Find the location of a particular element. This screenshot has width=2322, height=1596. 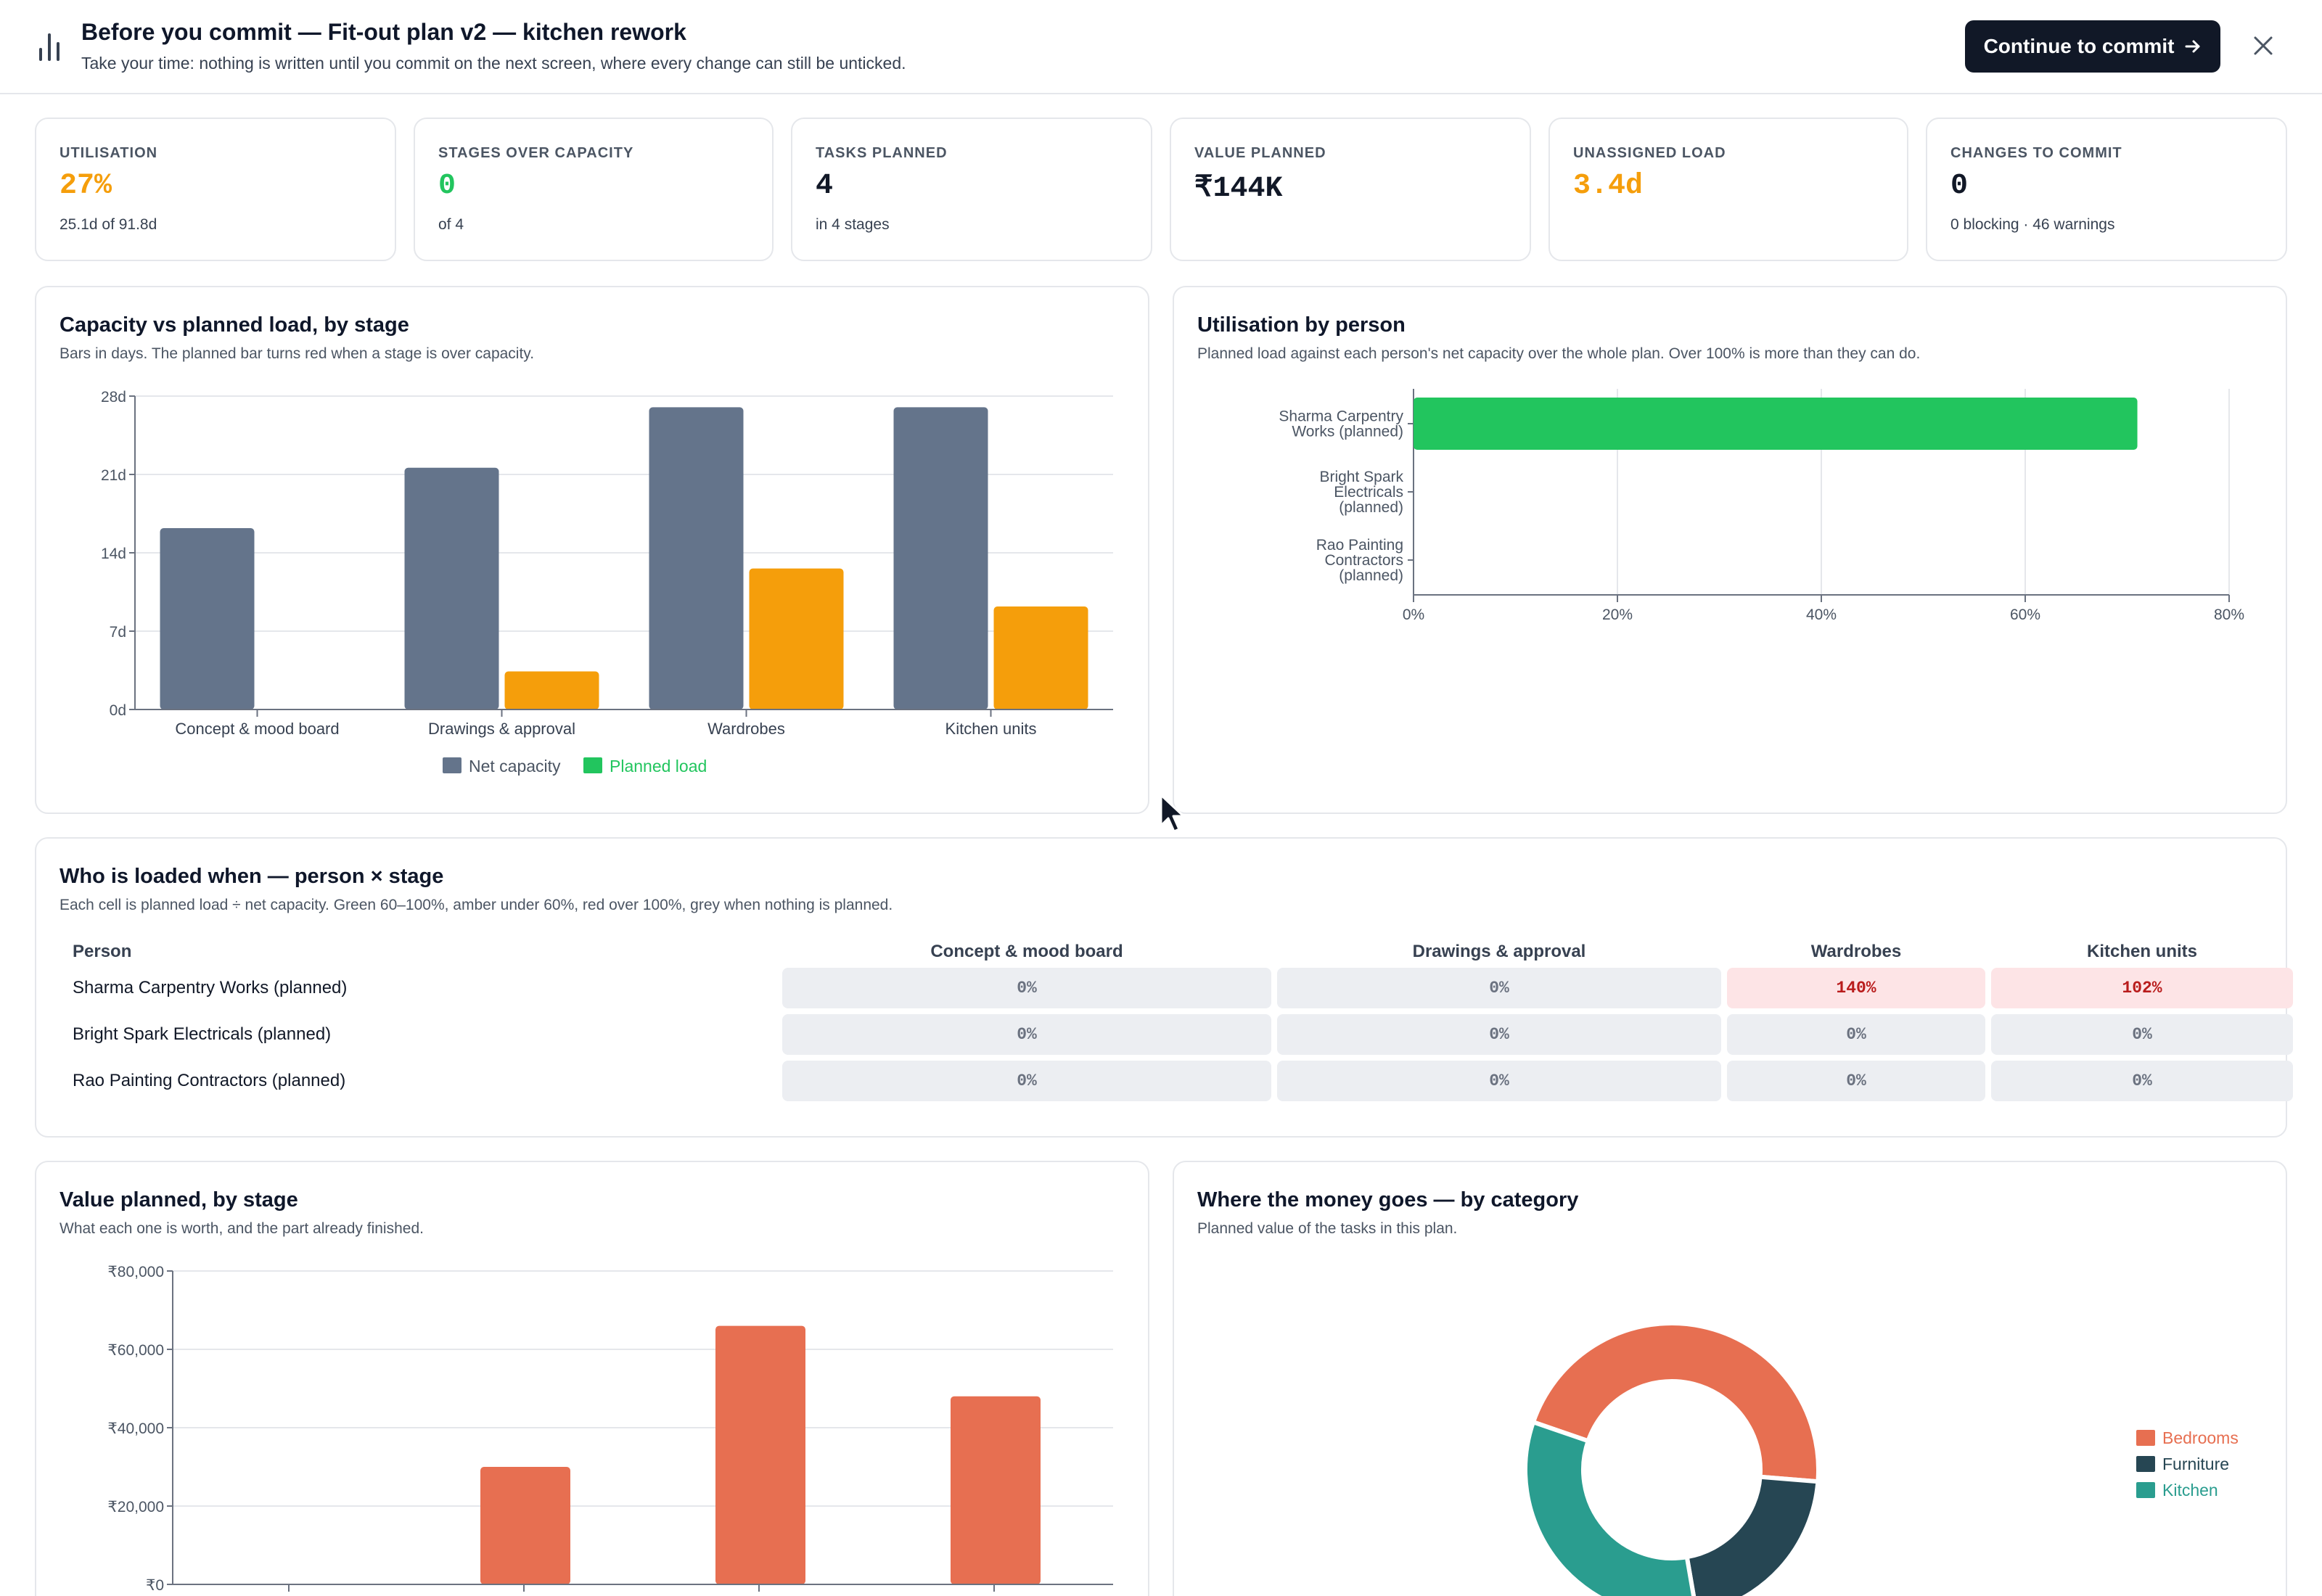

y-tick-label: Works (planned) is located at coordinates (1347, 432).